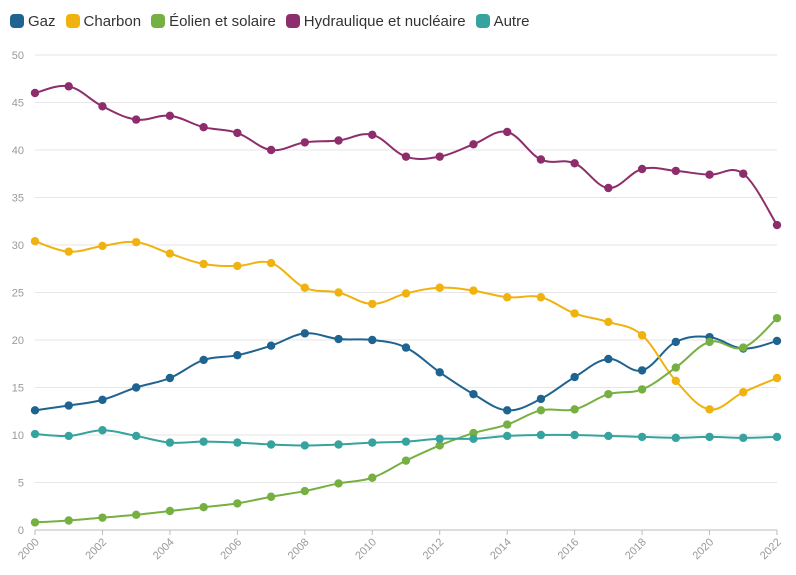 The height and width of the screenshot is (575, 796). What do you see at coordinates (305, 491) in the screenshot?
I see `data-point-eolien-et-solaire-2008` at bounding box center [305, 491].